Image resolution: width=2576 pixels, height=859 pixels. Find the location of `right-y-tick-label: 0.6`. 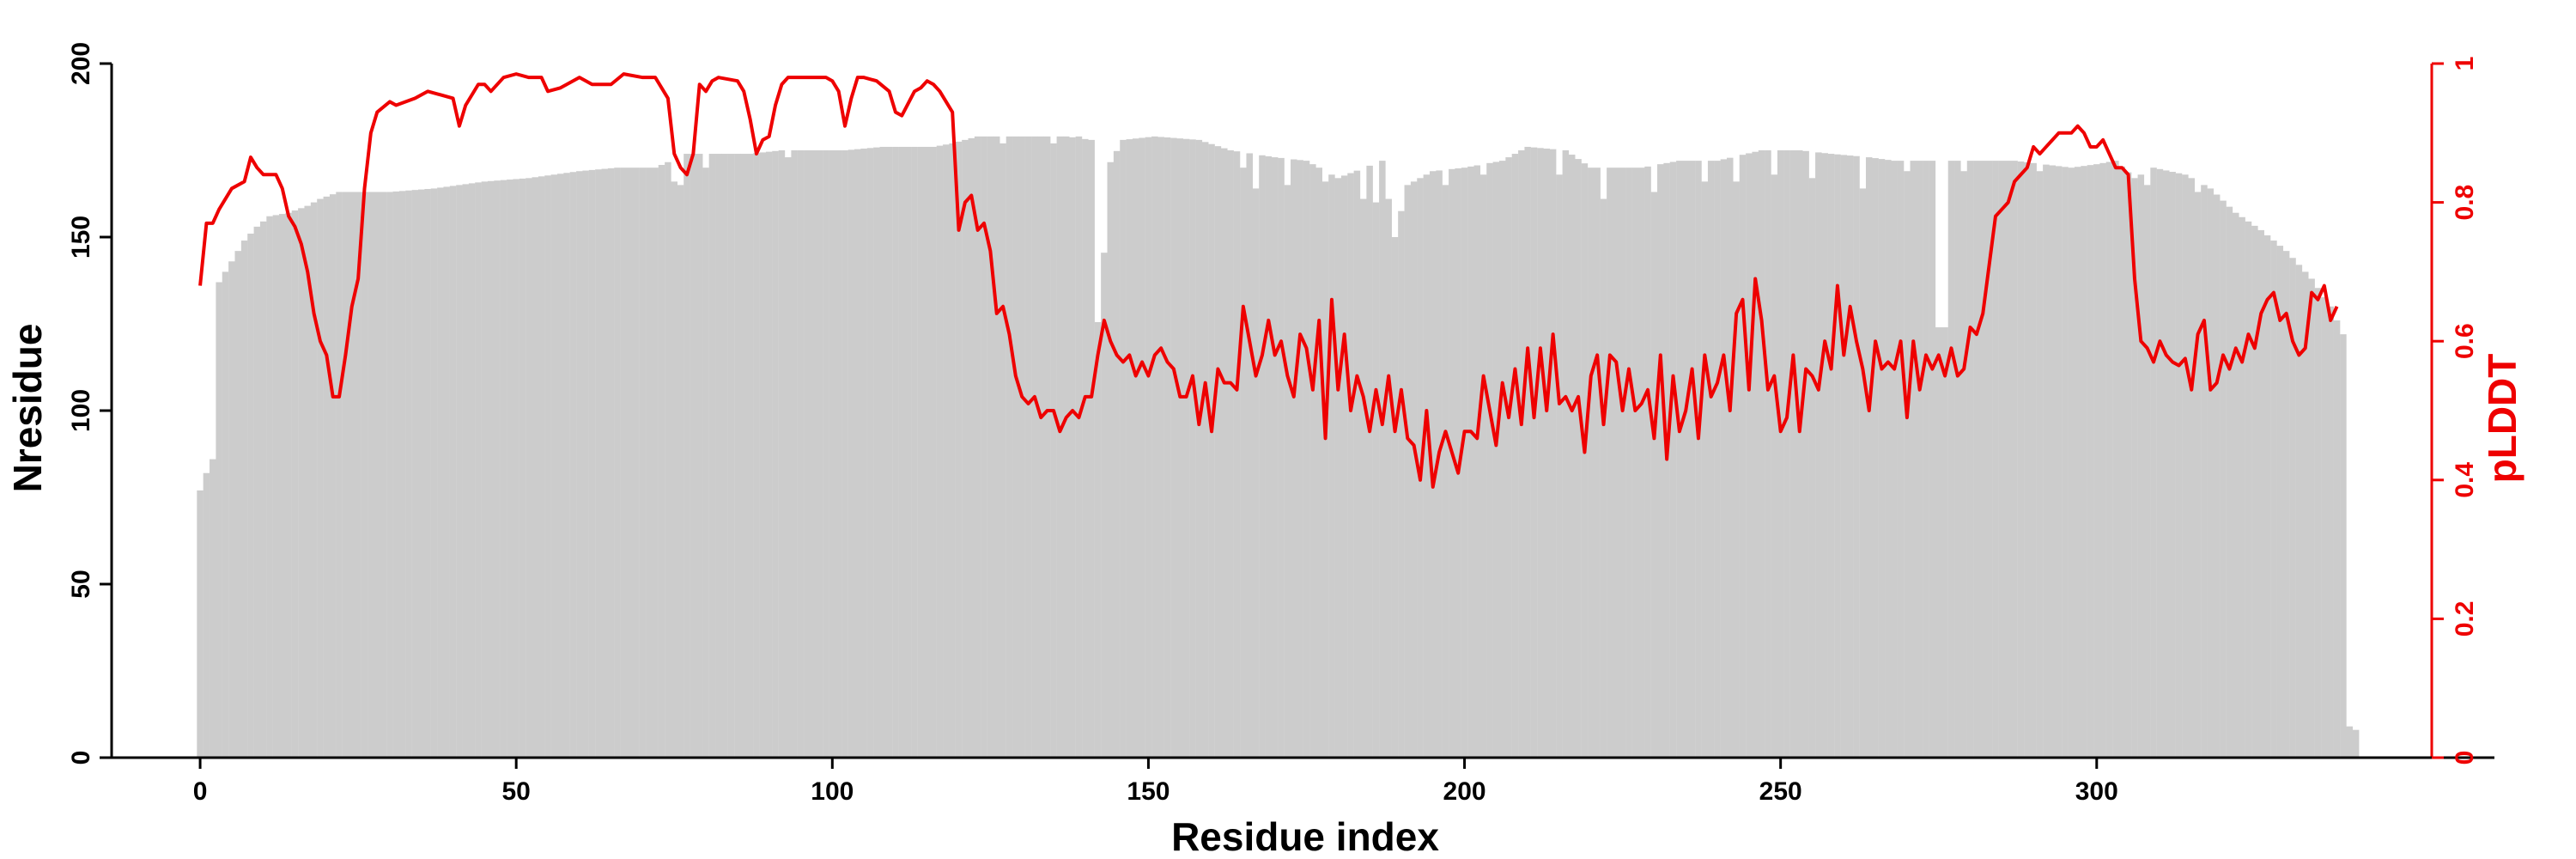

right-y-tick-label: 0.6 is located at coordinates (2465, 341).